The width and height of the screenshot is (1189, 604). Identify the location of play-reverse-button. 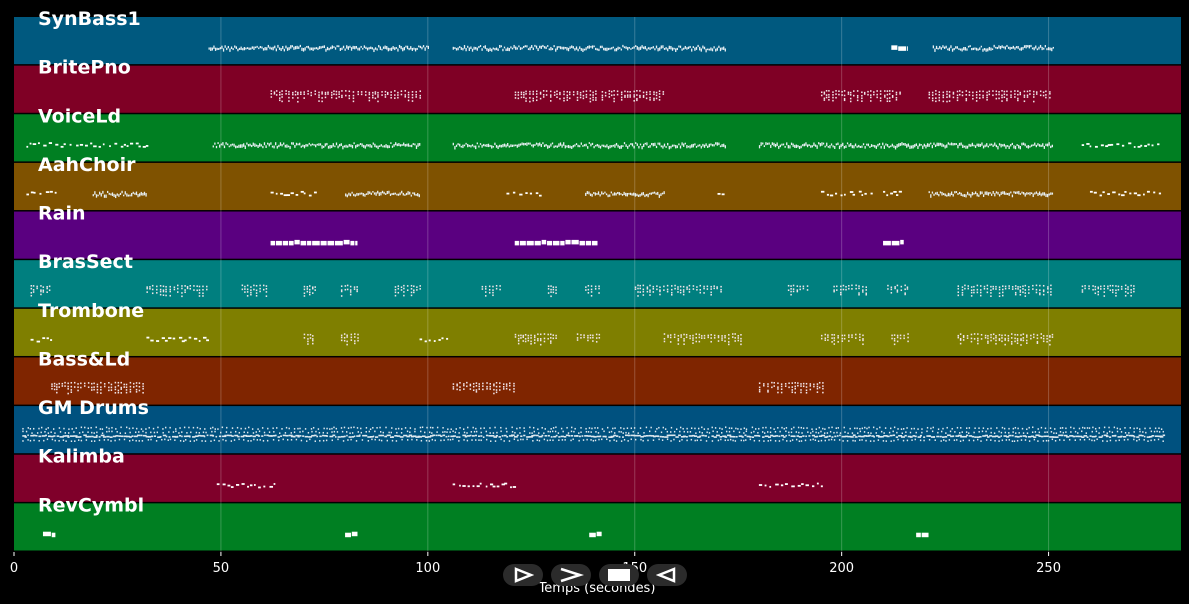
(667, 575).